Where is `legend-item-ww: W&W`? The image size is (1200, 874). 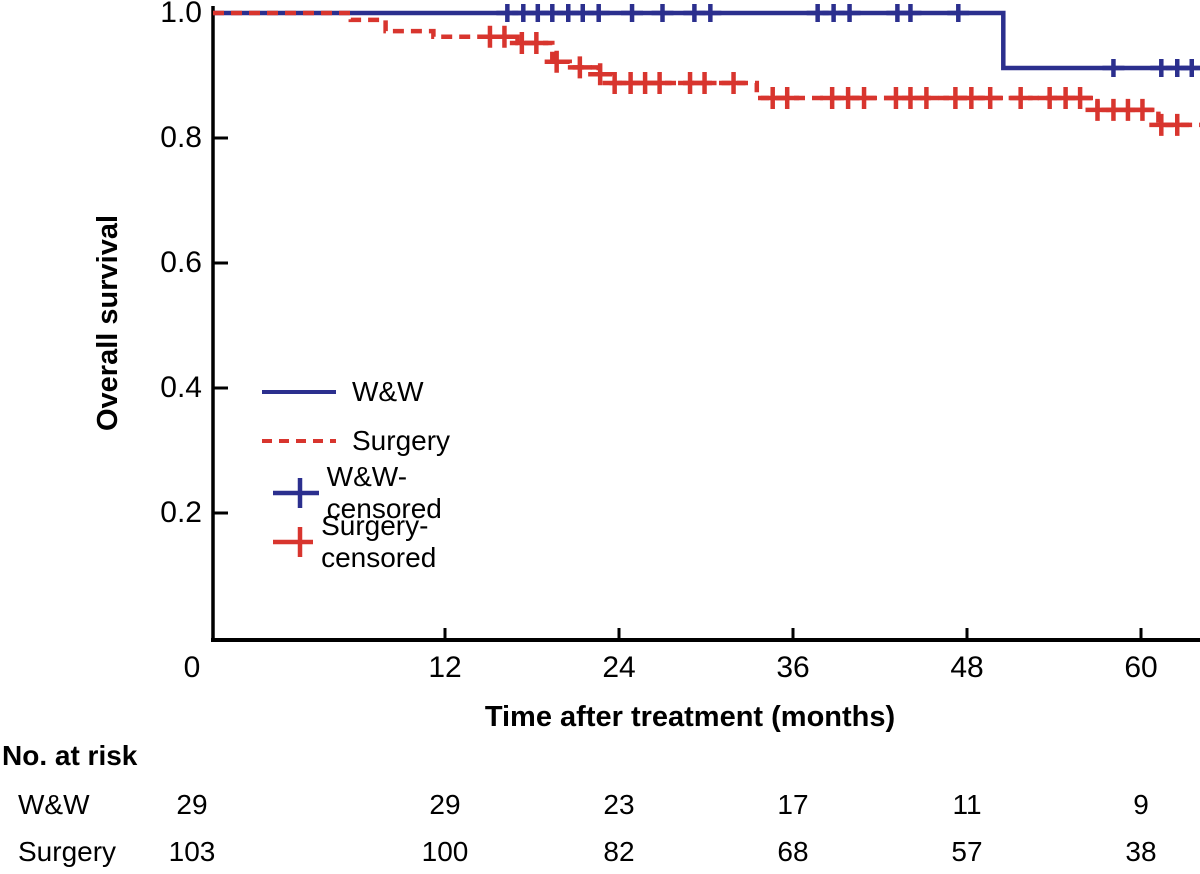
legend-item-ww: W&W is located at coordinates (339, 392).